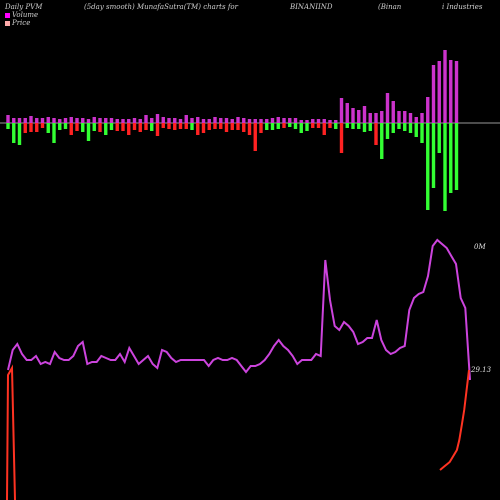 The image size is (500, 500). Describe the element at coordinates (7, 15) in the screenshot. I see `volume-swatch` at that location.